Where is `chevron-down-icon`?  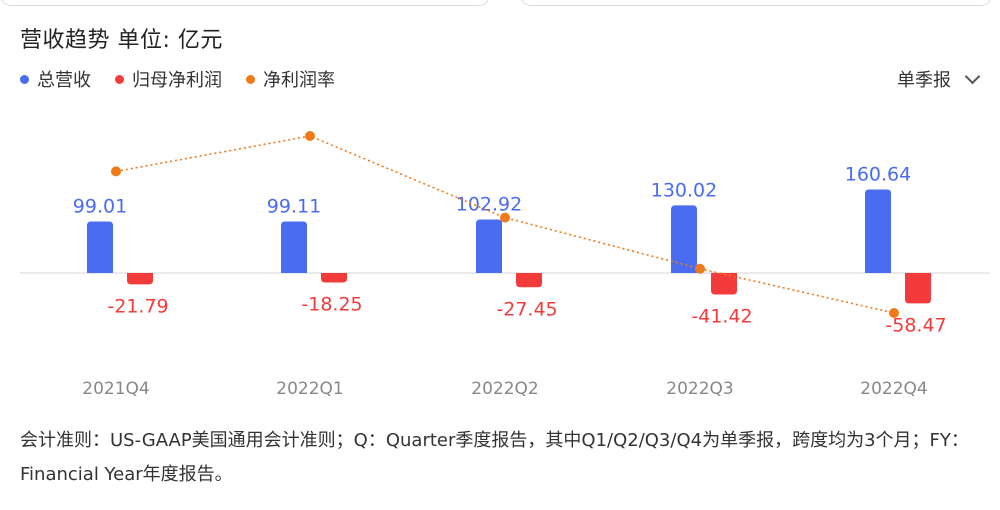
chevron-down-icon is located at coordinates (972, 76).